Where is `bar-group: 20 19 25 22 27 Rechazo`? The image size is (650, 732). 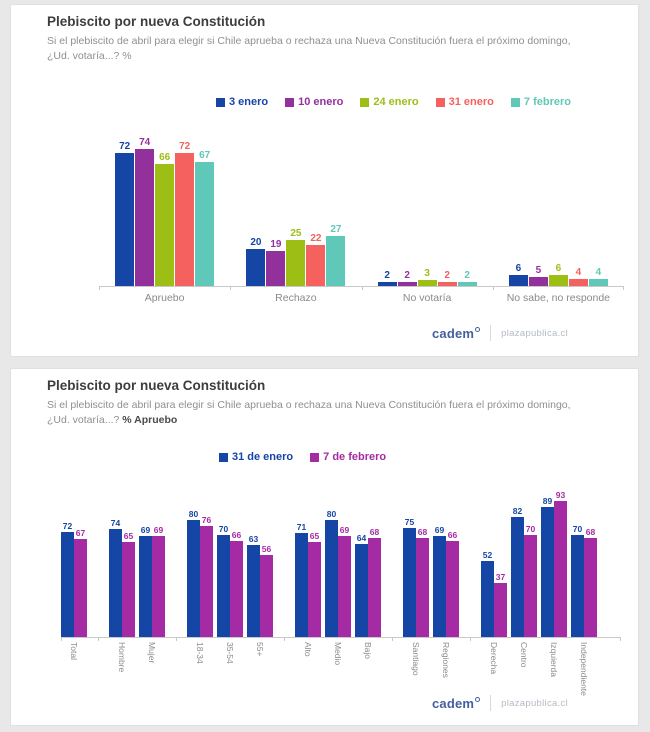
bar-group: 20 19 25 22 27 Rechazo is located at coordinates (295, 224).